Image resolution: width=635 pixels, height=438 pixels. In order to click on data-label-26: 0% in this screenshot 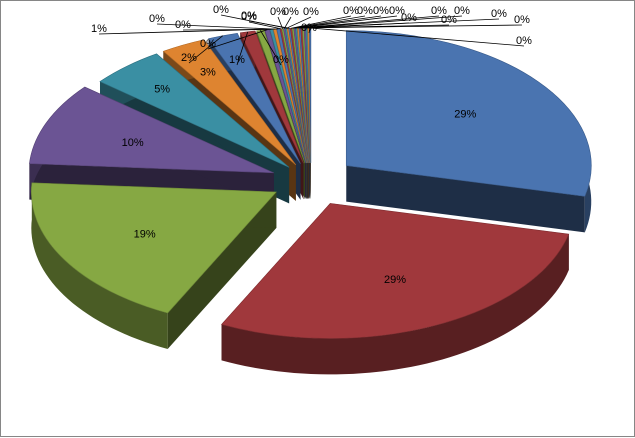, I will do `click(462, 11)`.